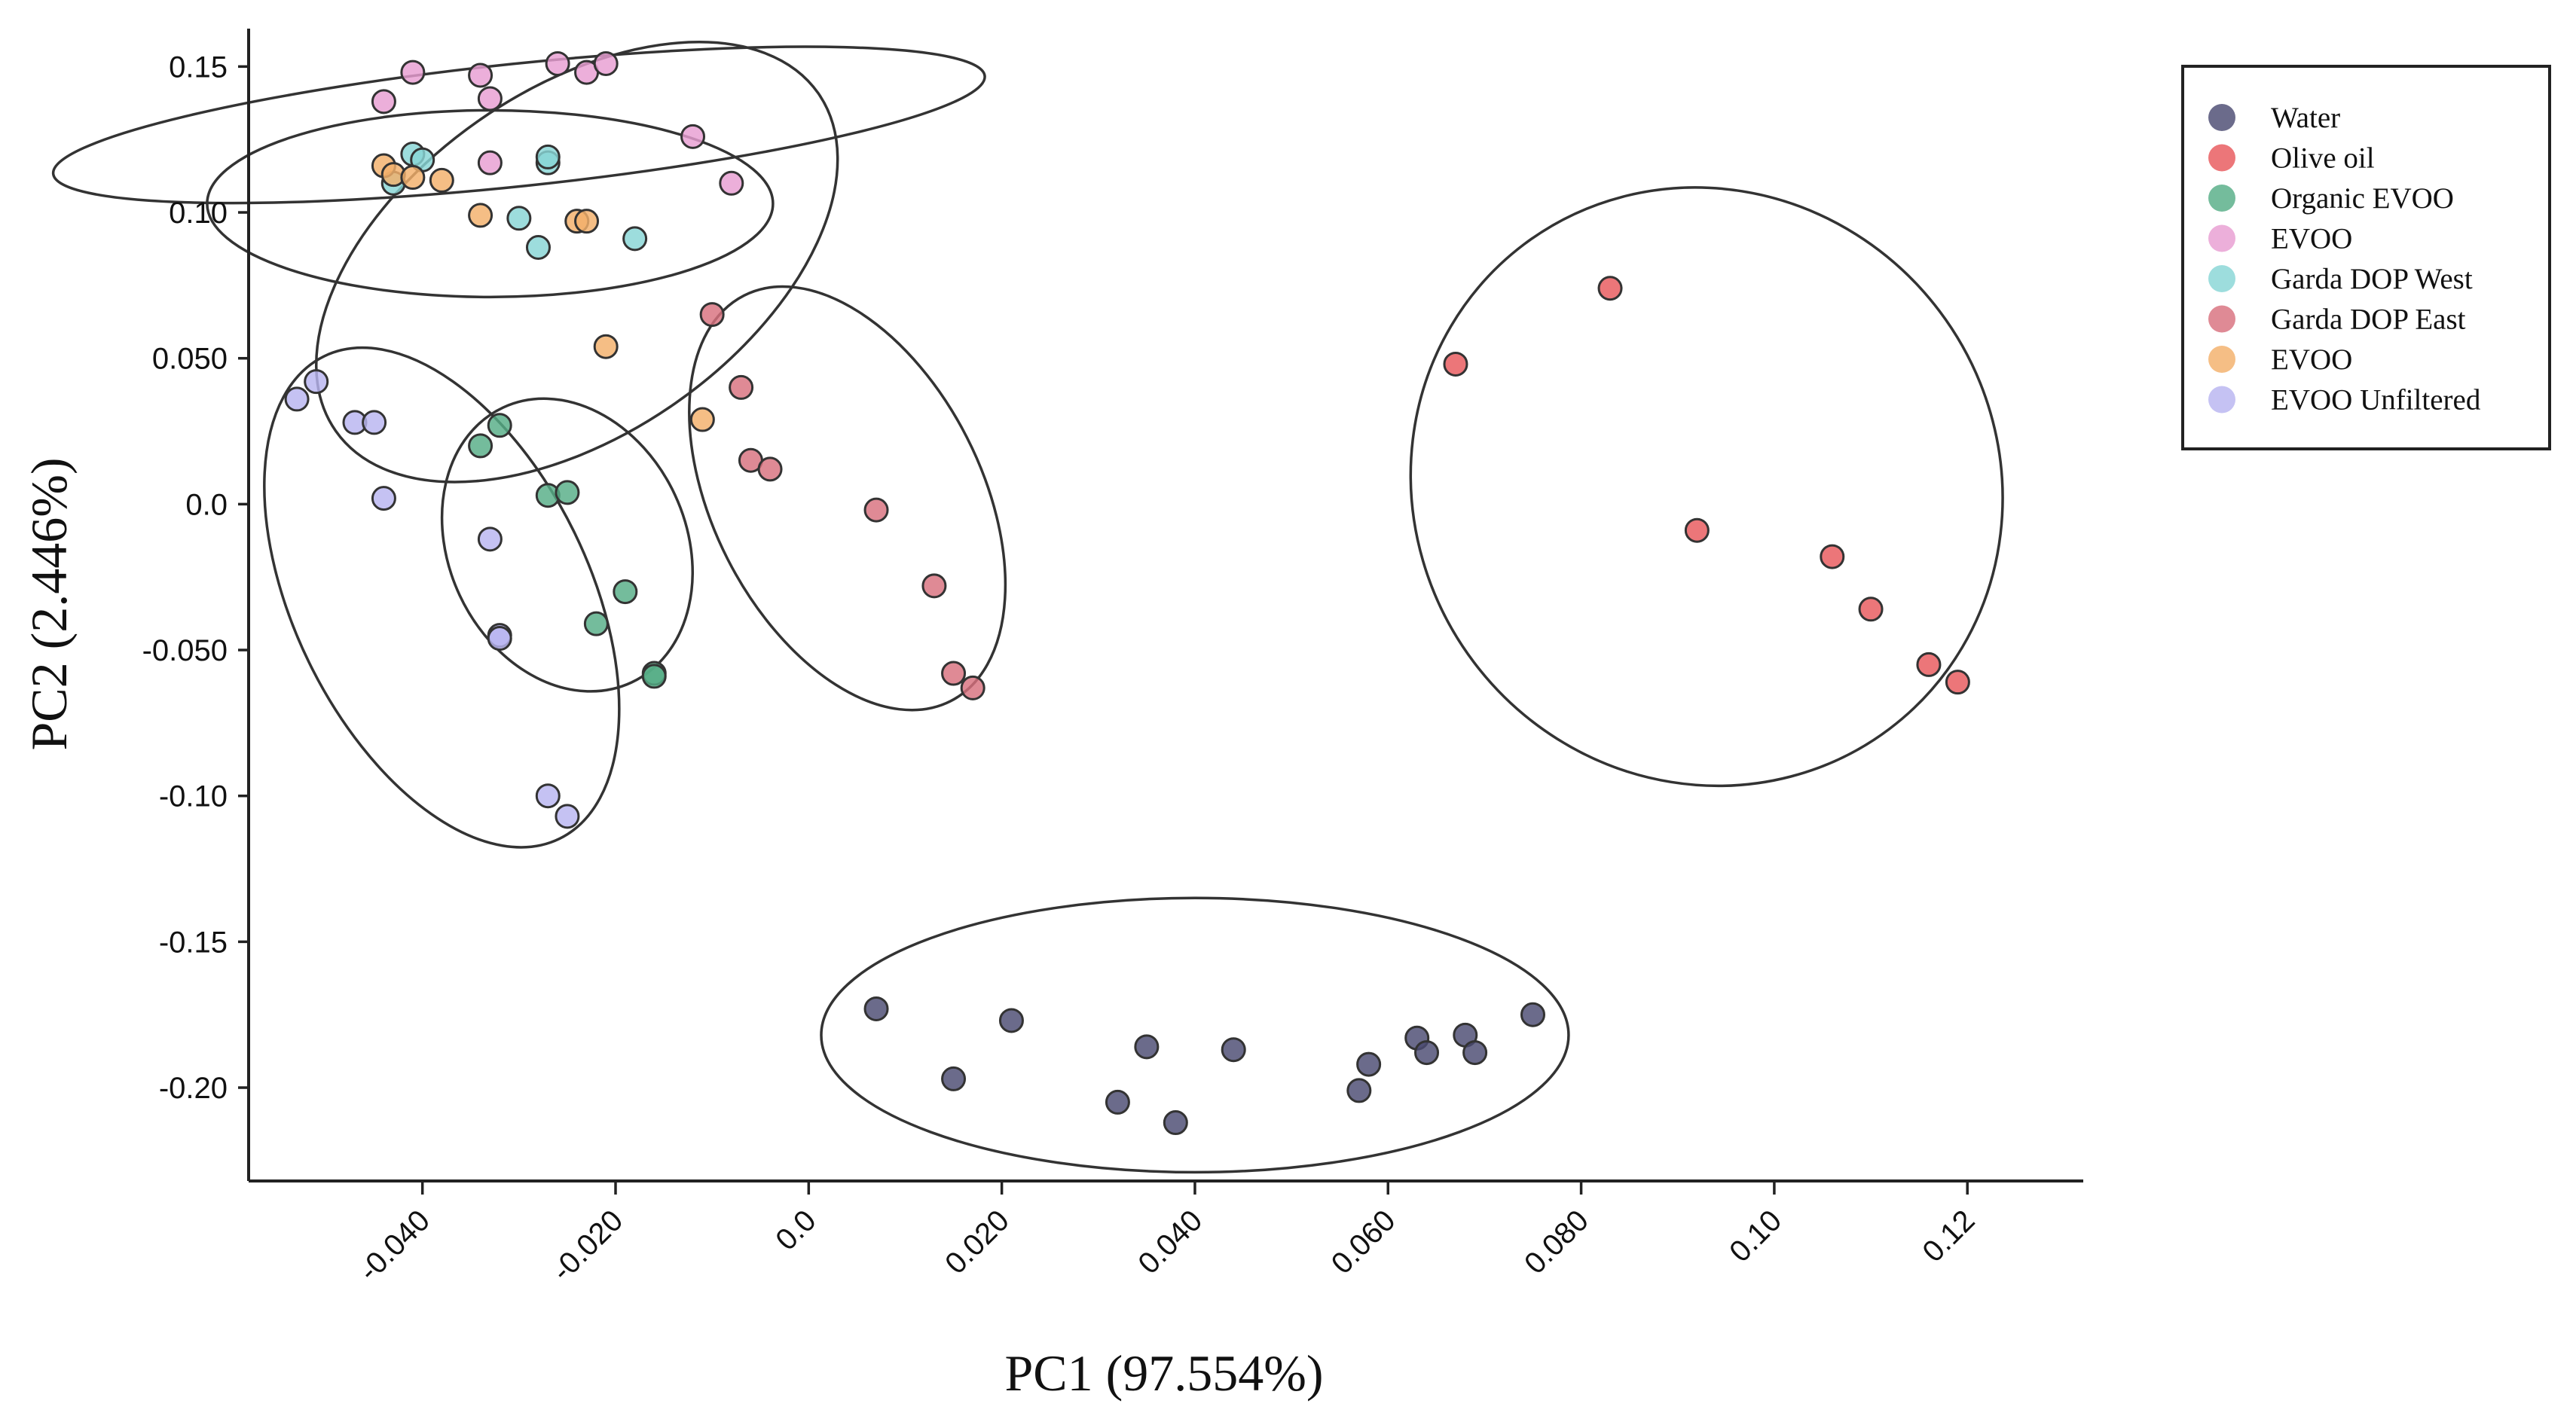  I want to click on legend-label: Garda DOP East, so click(2368, 320).